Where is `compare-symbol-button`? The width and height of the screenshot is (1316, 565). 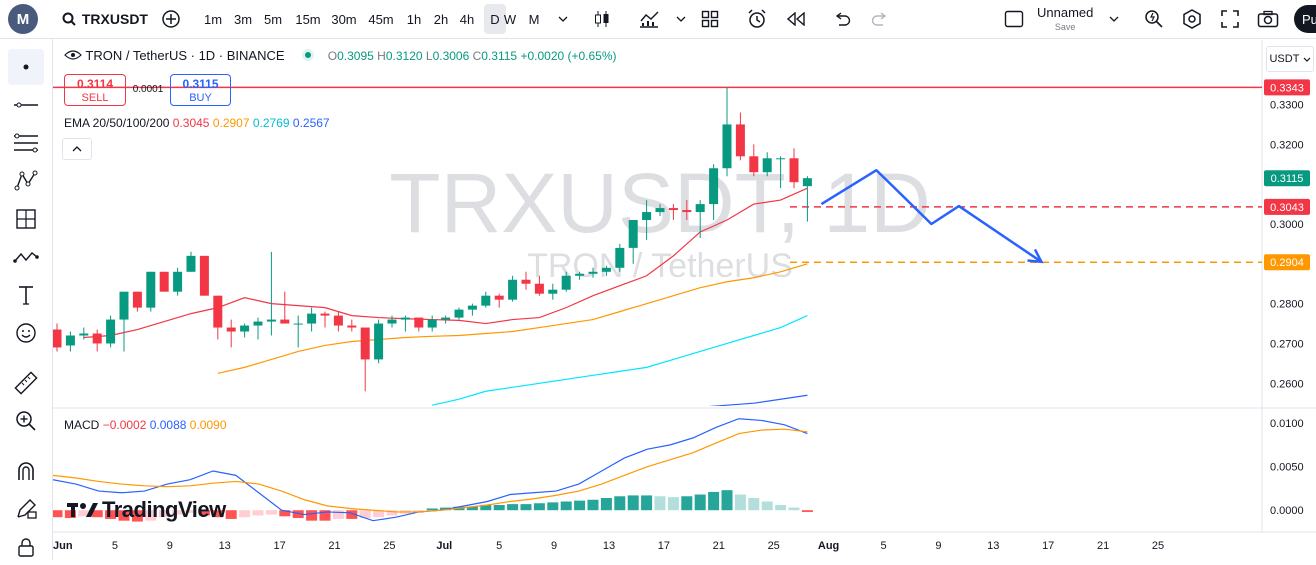 compare-symbol-button is located at coordinates (171, 19).